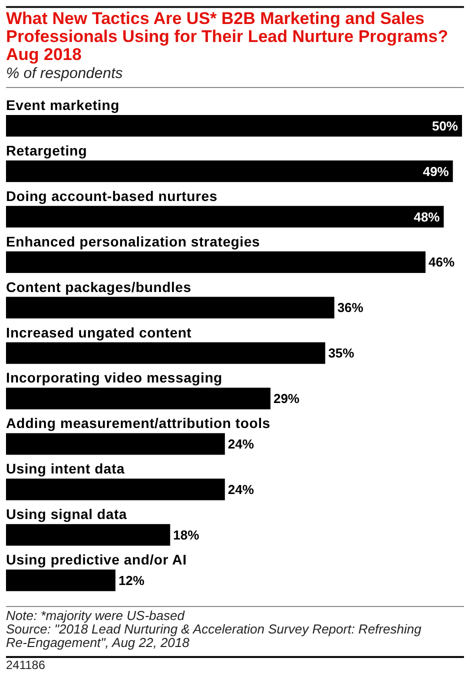 The image size is (470, 676). What do you see at coordinates (114, 378) in the screenshot?
I see `y-tick-label: Incorporating video messaging` at bounding box center [114, 378].